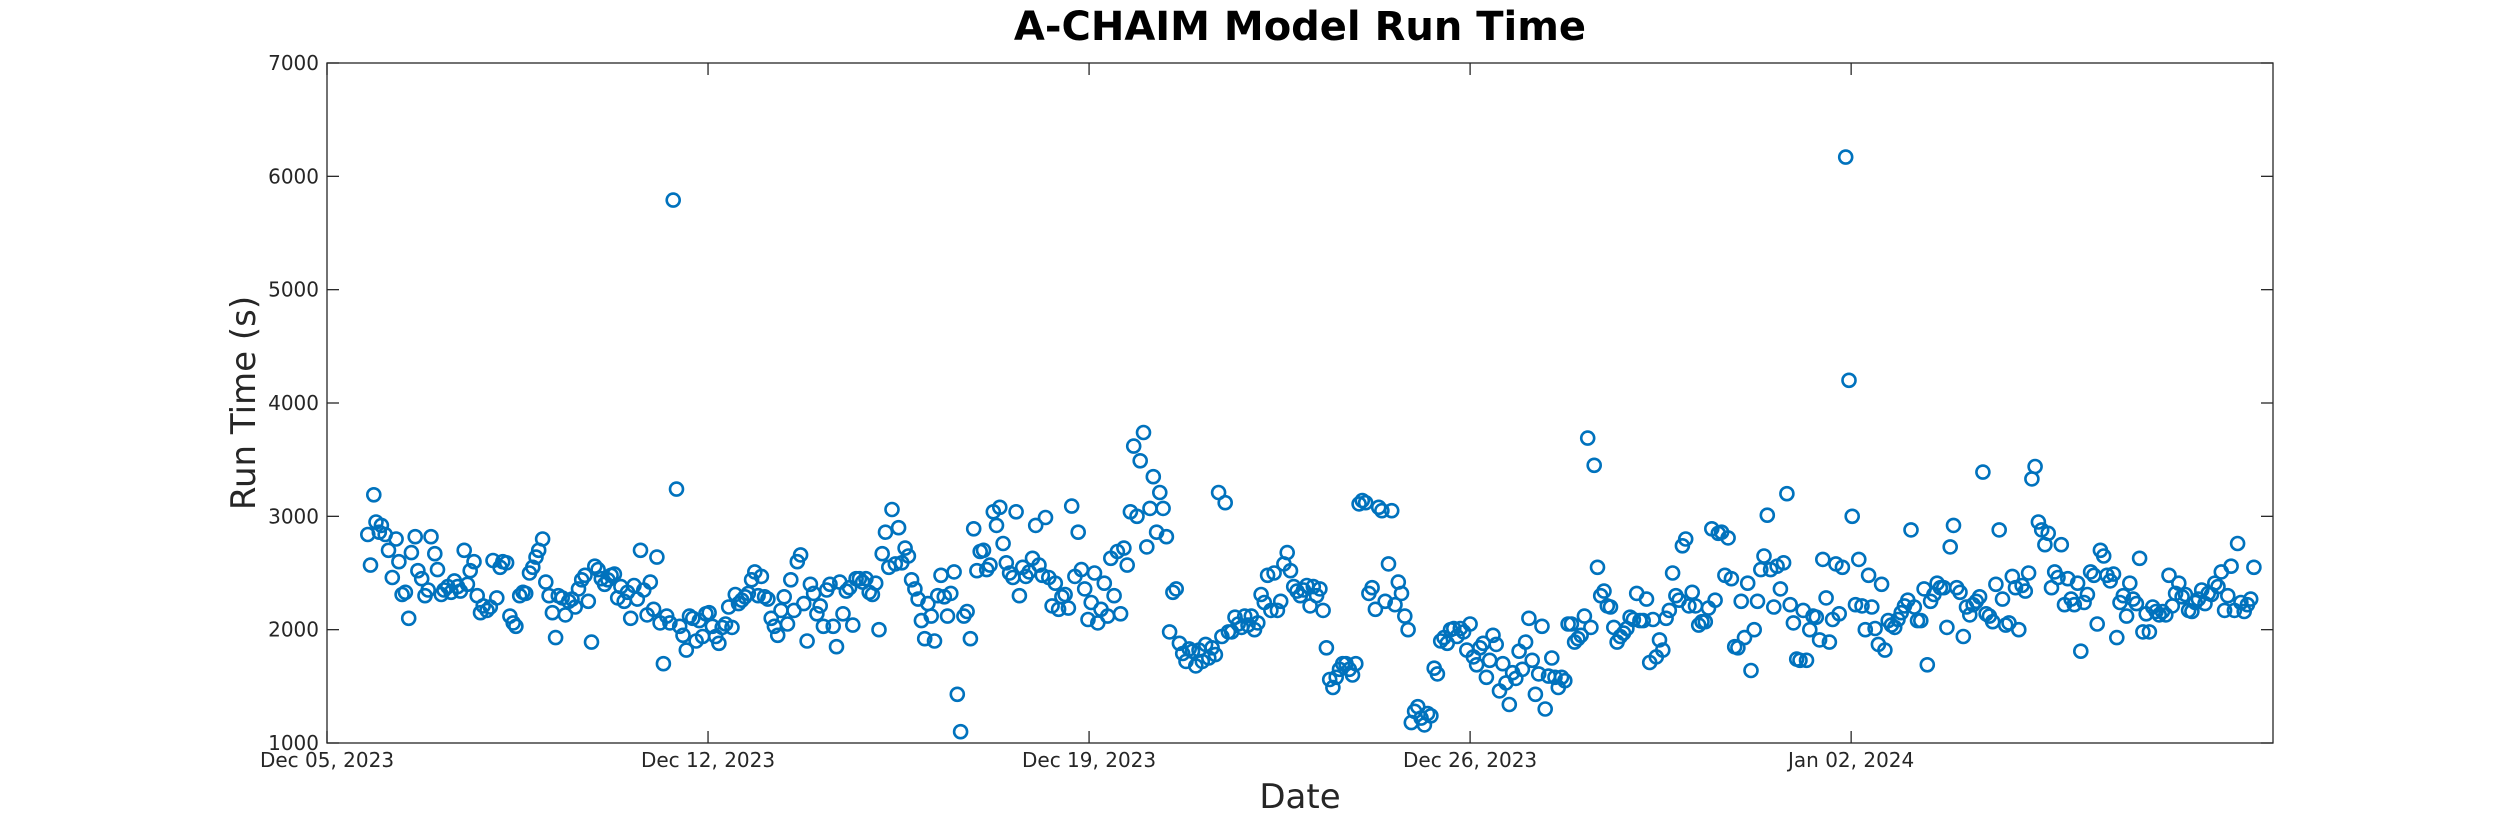  Describe the element at coordinates (1089, 760) in the screenshot. I see `x-tick-label: Dec 19, 2023` at that location.